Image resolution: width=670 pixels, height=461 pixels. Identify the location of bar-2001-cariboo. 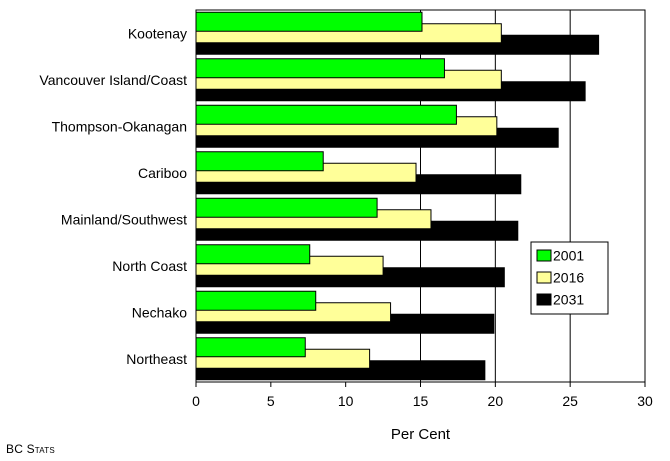
(259, 161).